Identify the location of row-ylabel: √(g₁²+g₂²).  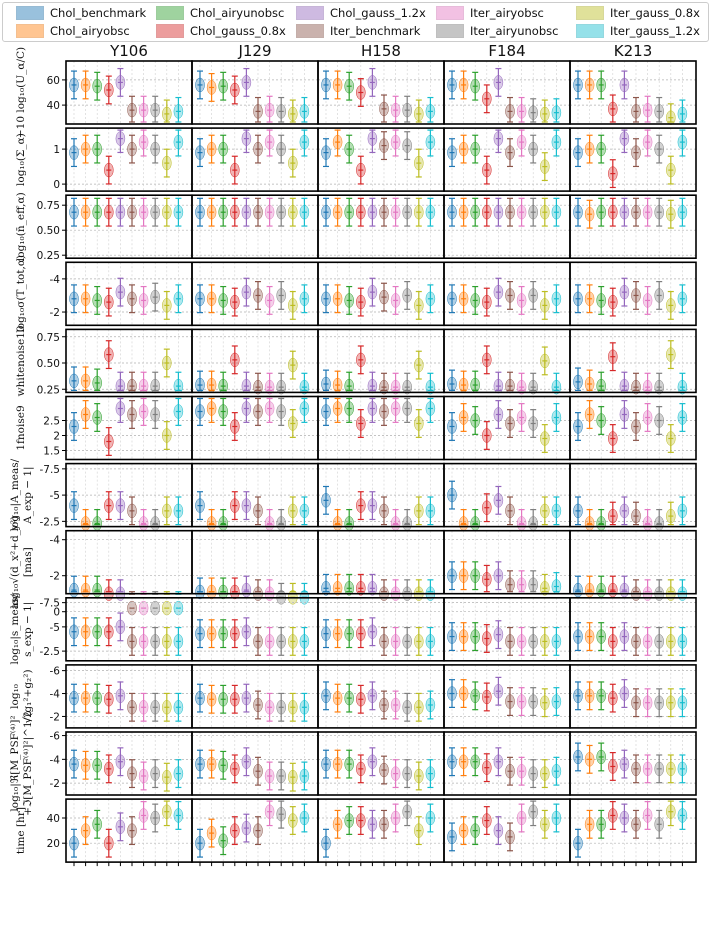
(28, 696).